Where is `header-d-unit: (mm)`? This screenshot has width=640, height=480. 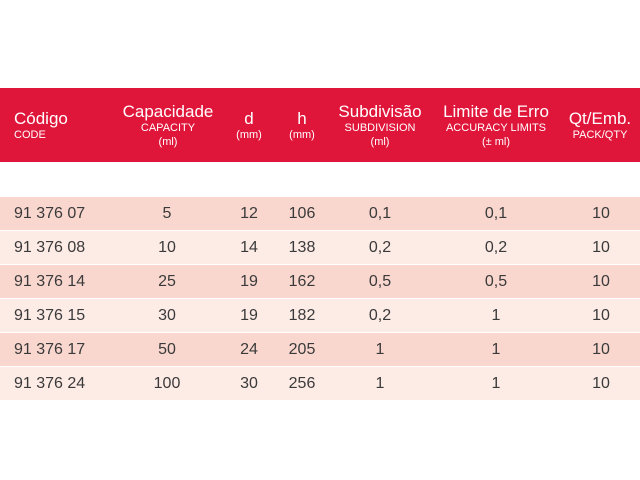
header-d-unit: (mm) is located at coordinates (249, 134).